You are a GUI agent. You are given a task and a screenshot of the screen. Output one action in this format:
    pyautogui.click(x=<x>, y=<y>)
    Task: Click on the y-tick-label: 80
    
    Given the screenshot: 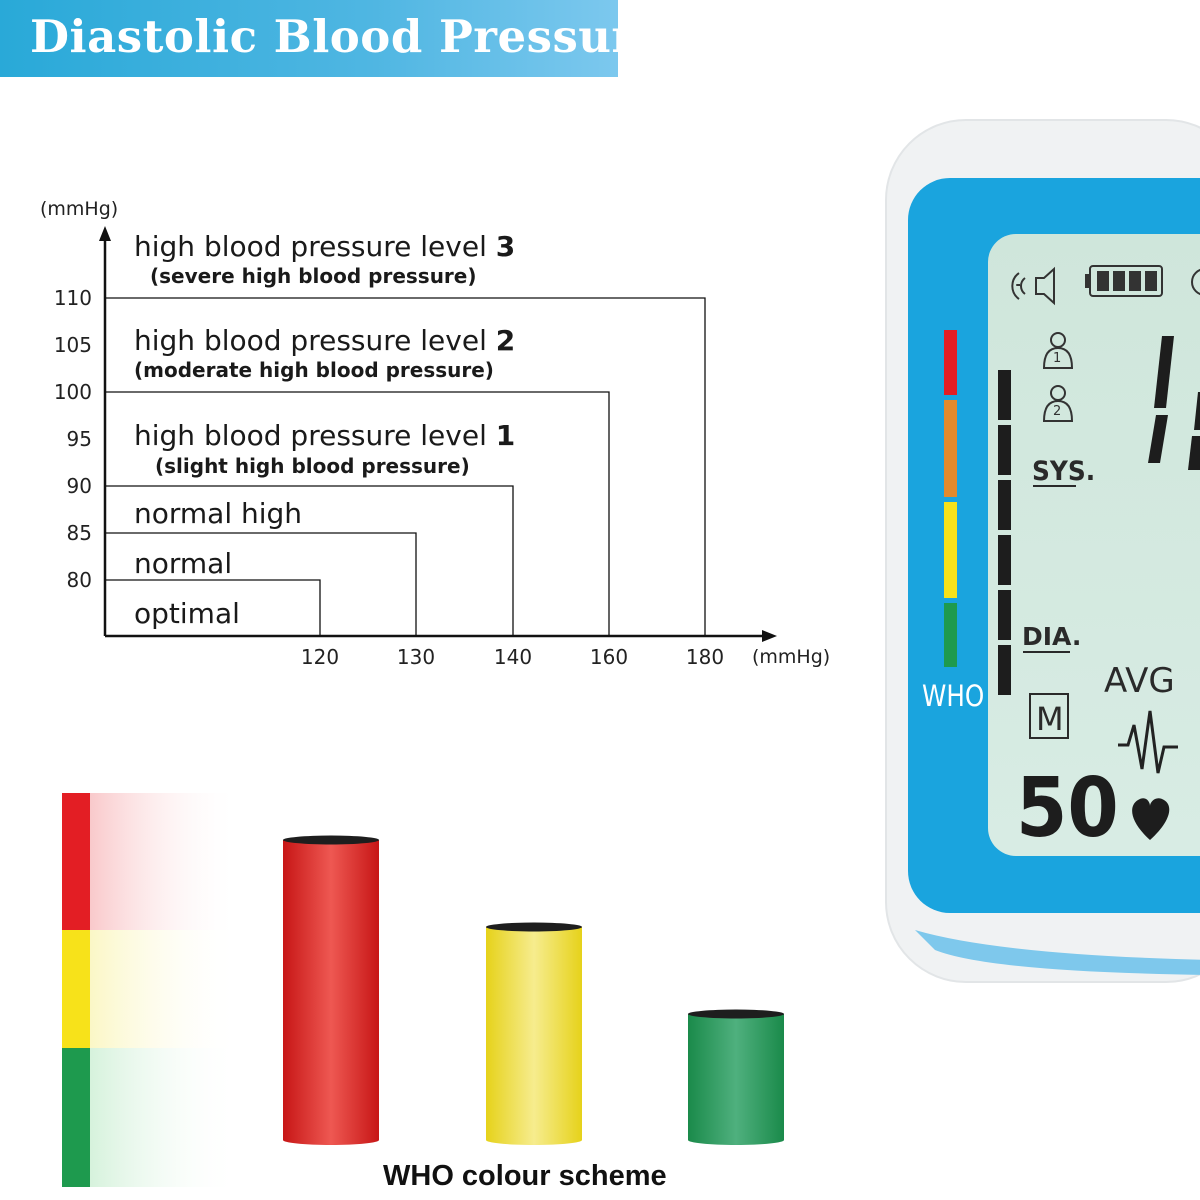 What is the action you would take?
    pyautogui.click(x=79, y=580)
    